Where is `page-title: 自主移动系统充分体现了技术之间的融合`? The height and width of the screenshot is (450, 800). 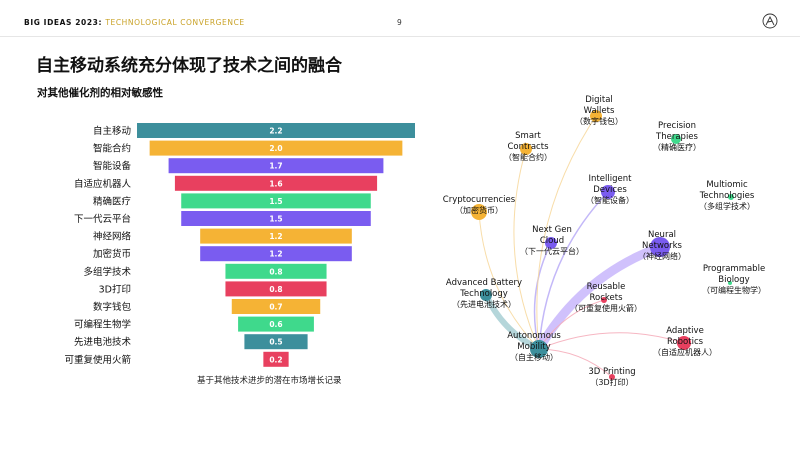
page-title: 自主移动系统充分体现了技术之间的融合 is located at coordinates (189, 66).